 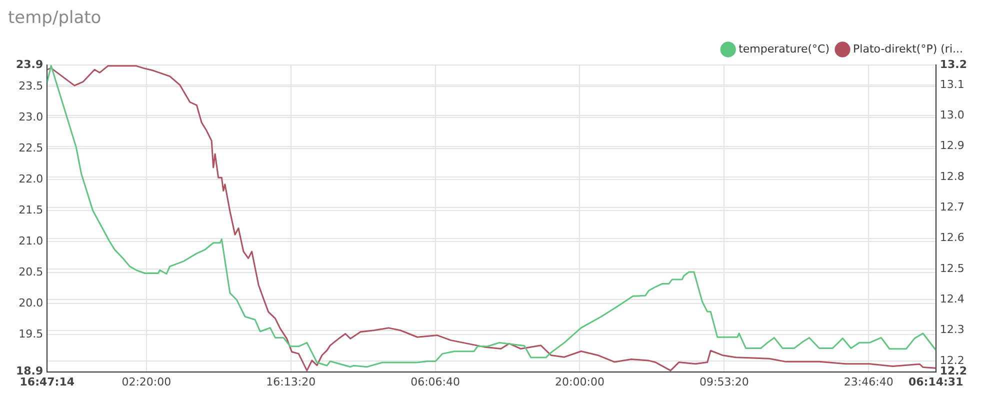 I want to click on y-tick-label: 22.5, so click(x=31, y=148).